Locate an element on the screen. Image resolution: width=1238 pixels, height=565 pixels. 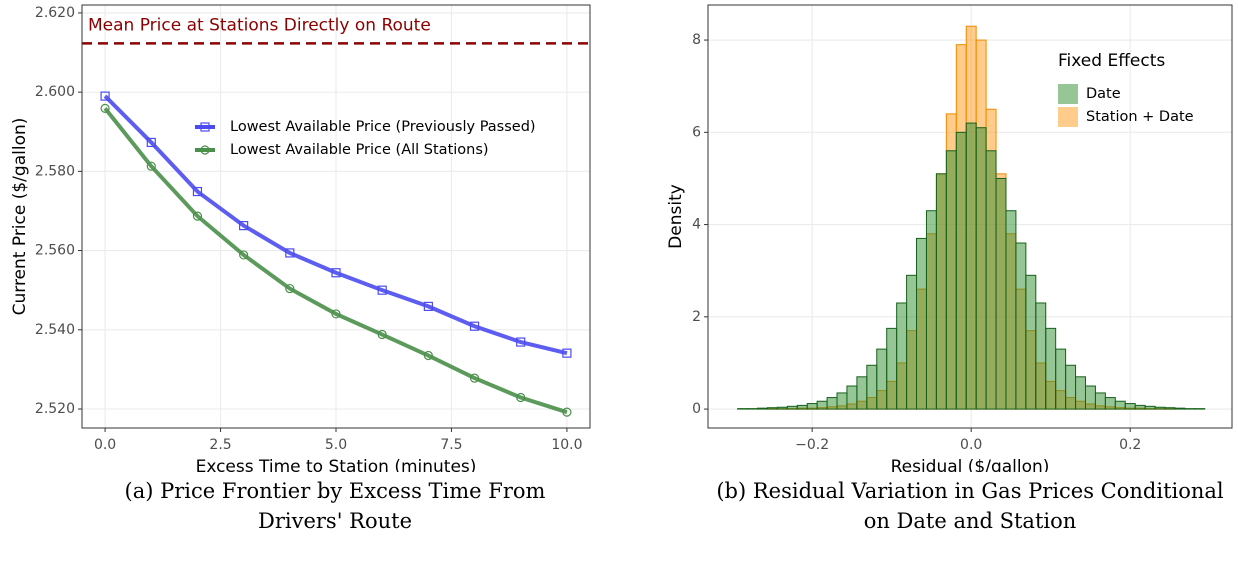
reference-label: Mean Price at Stations Directly on Route is located at coordinates (259, 25).